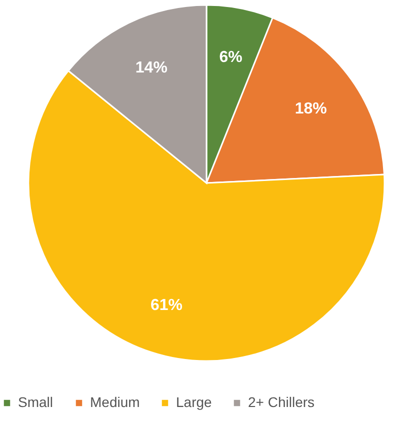  What do you see at coordinates (36, 402) in the screenshot?
I see `legend-label: Small` at bounding box center [36, 402].